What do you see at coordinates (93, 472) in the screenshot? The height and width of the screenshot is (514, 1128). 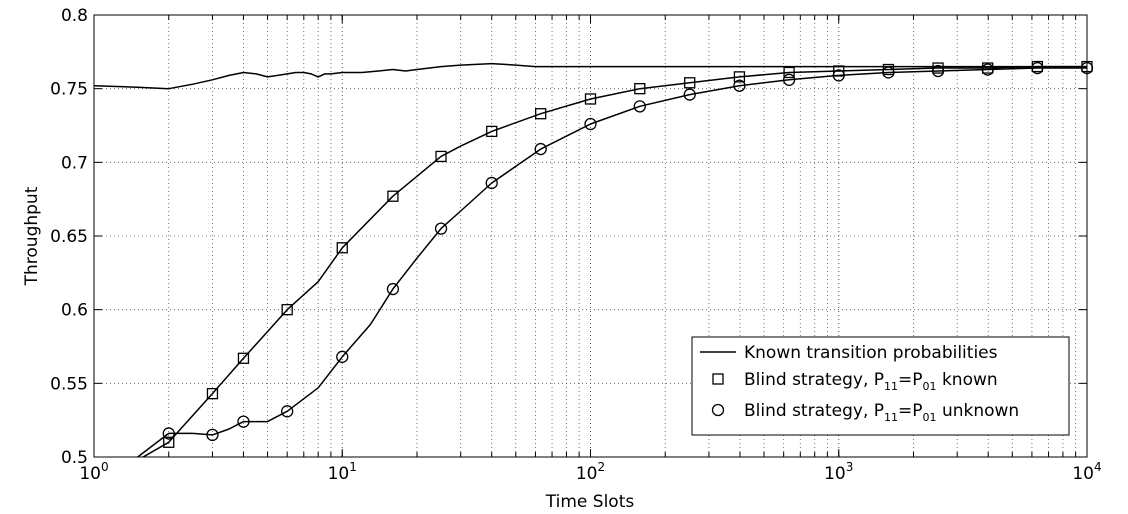 I see `x-tick-label: 10⁰` at bounding box center [93, 472].